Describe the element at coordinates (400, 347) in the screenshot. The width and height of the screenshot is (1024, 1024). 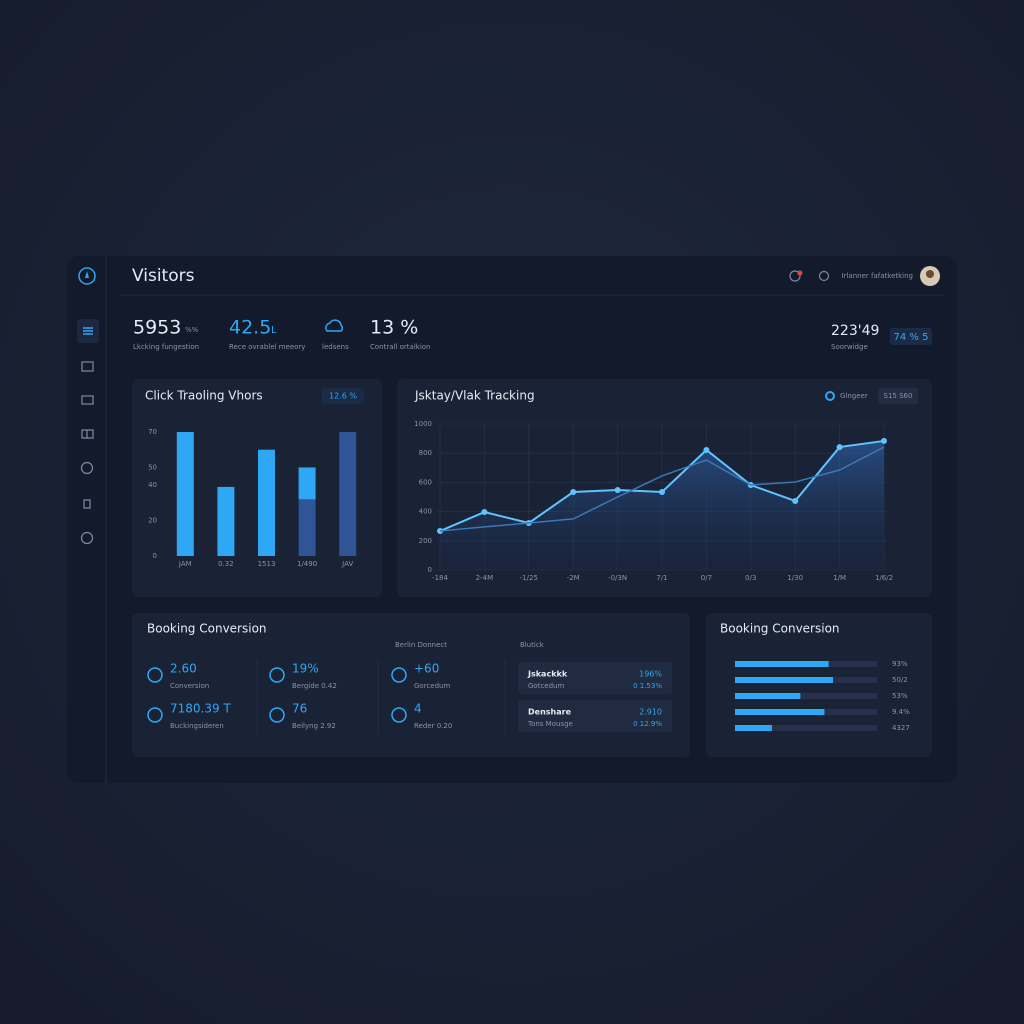
I see `stat-label: Contrall ortalkion` at that location.